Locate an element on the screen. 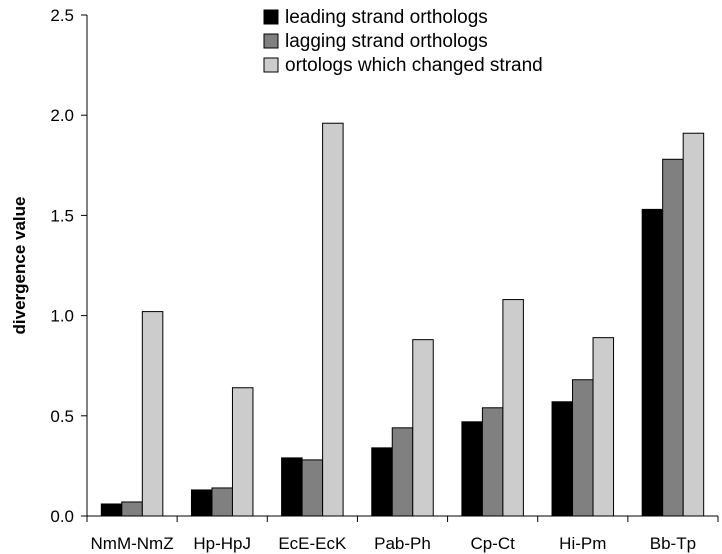  x-tick-label: Pab-Ph is located at coordinates (402, 543).